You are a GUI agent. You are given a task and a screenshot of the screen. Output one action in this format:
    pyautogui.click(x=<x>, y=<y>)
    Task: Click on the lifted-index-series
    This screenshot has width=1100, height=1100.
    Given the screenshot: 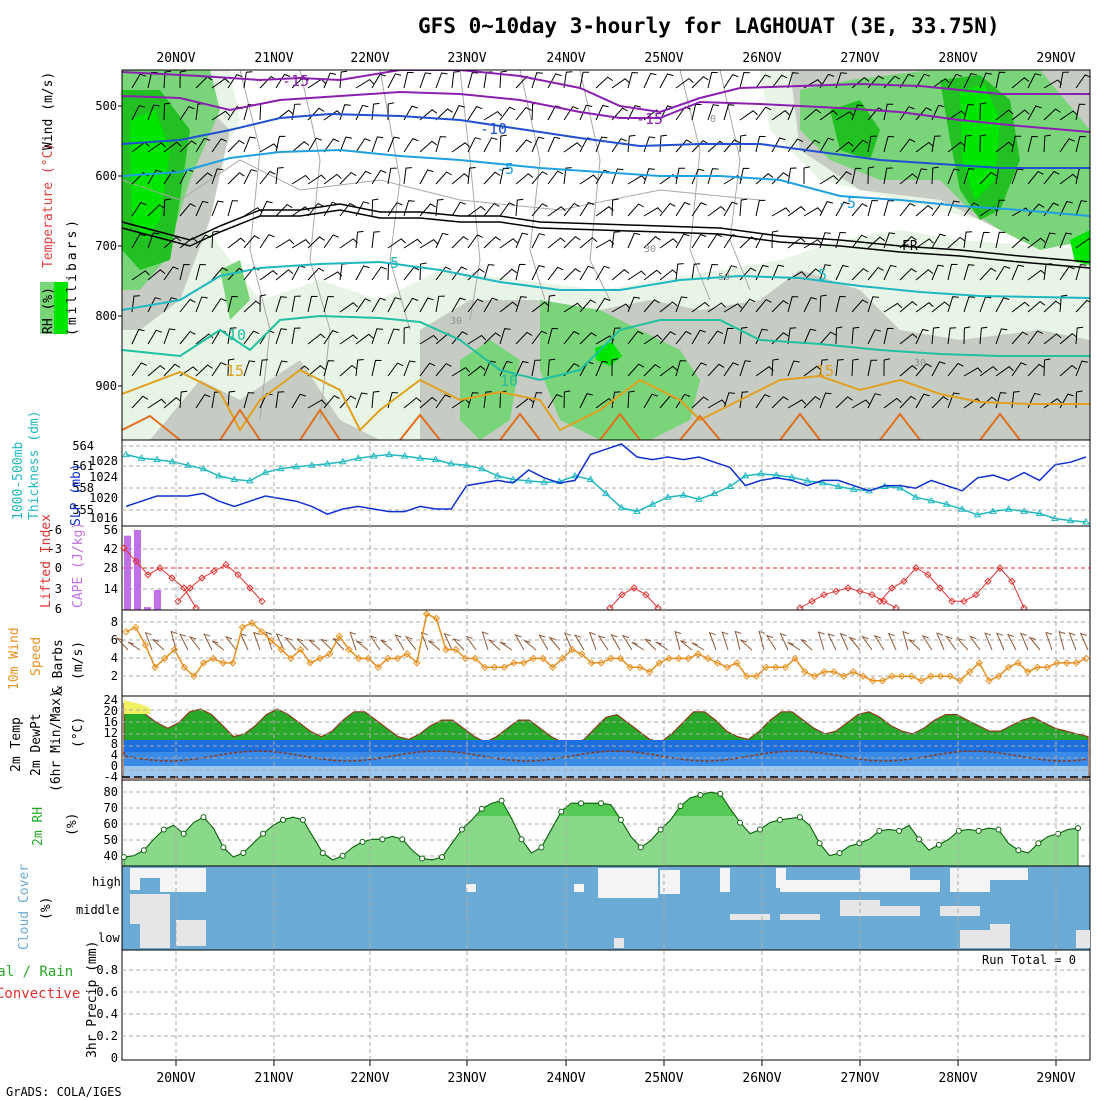 What is the action you would take?
    pyautogui.click(x=574, y=578)
    